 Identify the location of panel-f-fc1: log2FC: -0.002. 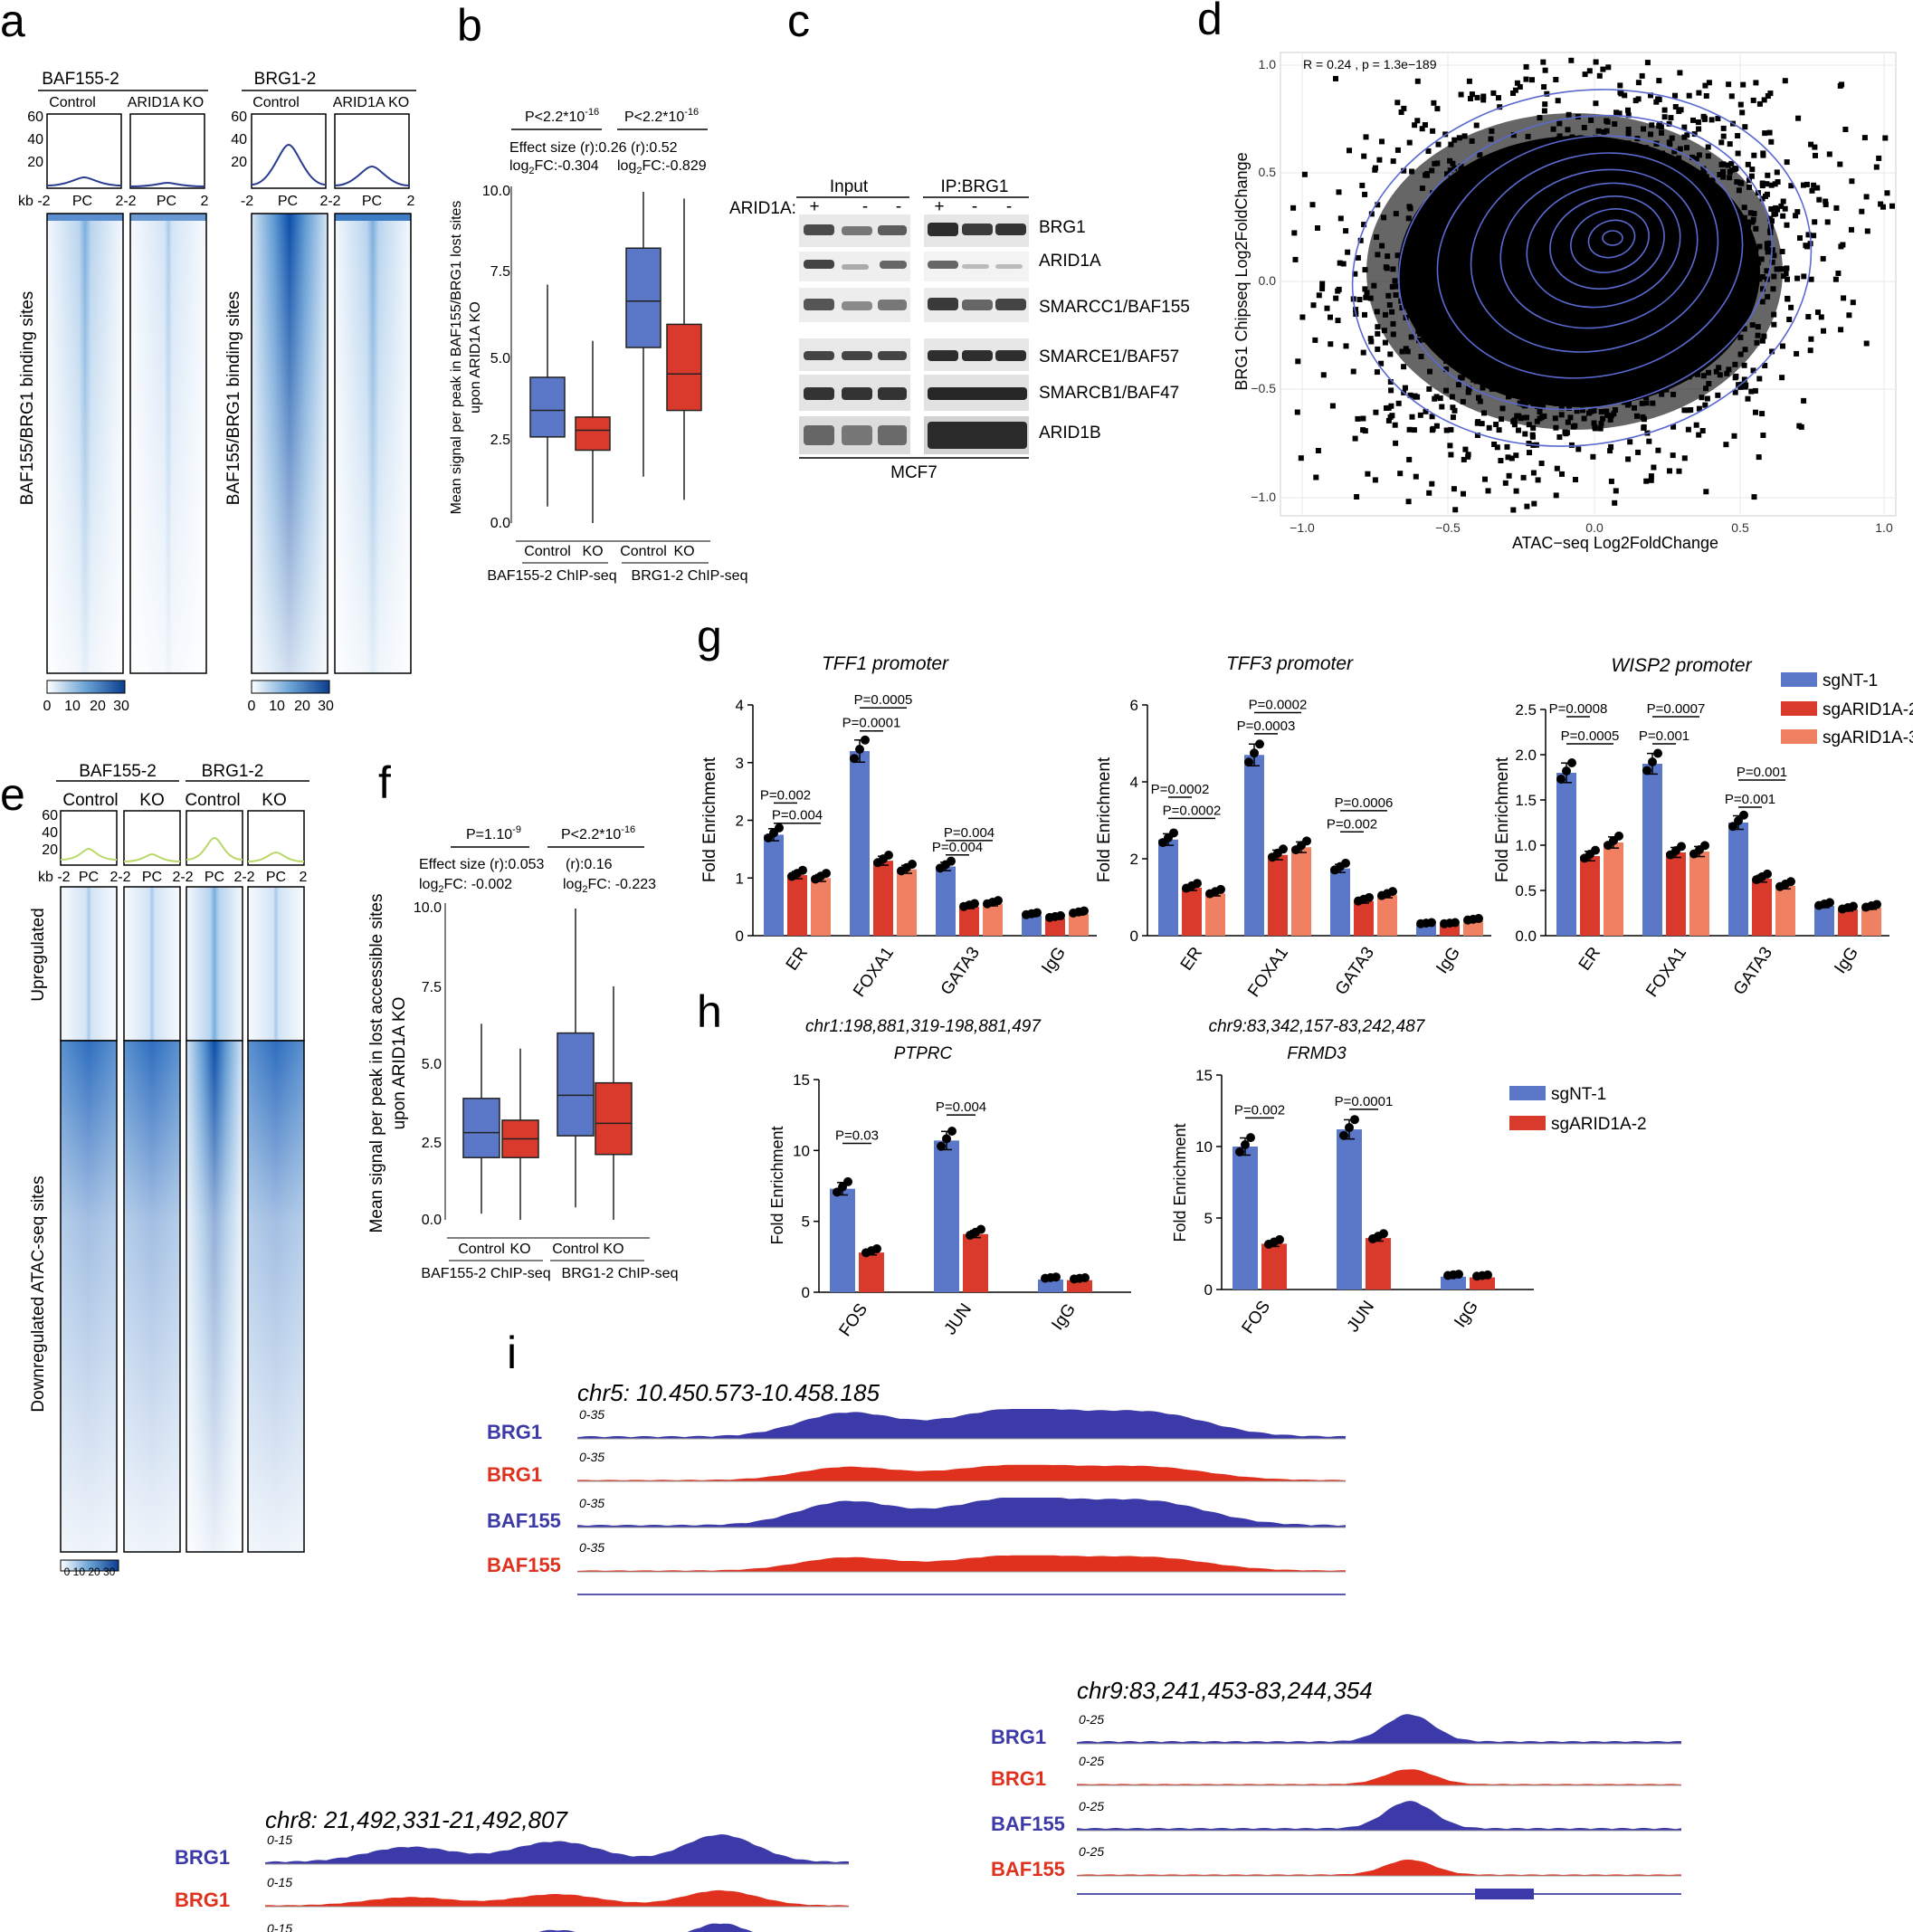
(465, 886).